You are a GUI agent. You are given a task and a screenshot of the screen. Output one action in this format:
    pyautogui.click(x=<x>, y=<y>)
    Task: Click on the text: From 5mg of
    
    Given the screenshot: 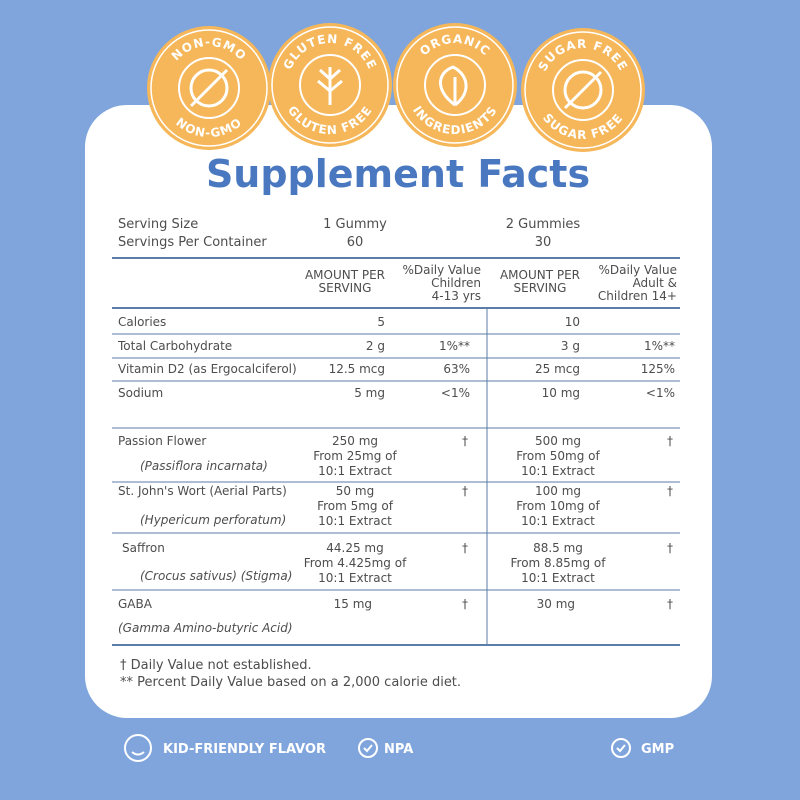 What is the action you would take?
    pyautogui.click(x=355, y=506)
    